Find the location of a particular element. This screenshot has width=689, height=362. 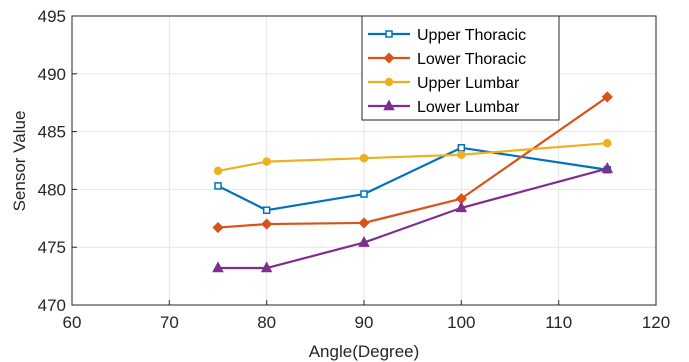

series-upper-lumbar is located at coordinates (412, 157).